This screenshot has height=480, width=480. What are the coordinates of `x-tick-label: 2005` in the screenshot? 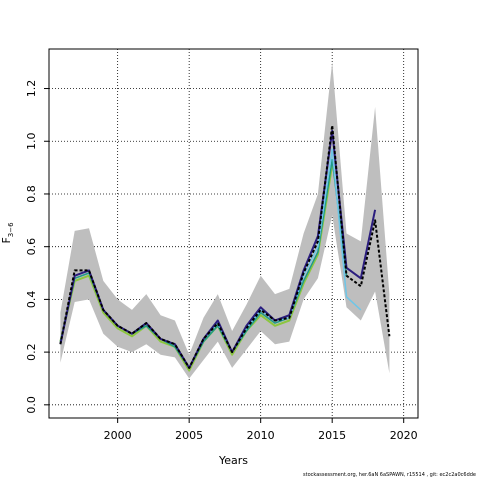 It's located at (189, 435).